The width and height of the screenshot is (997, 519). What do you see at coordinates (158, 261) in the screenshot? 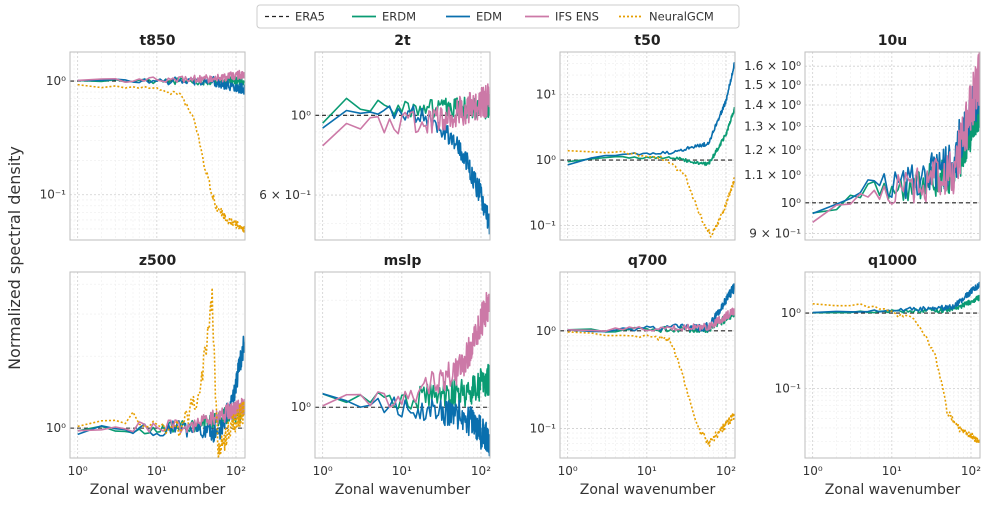
I see `panel-title: z500` at bounding box center [158, 261].